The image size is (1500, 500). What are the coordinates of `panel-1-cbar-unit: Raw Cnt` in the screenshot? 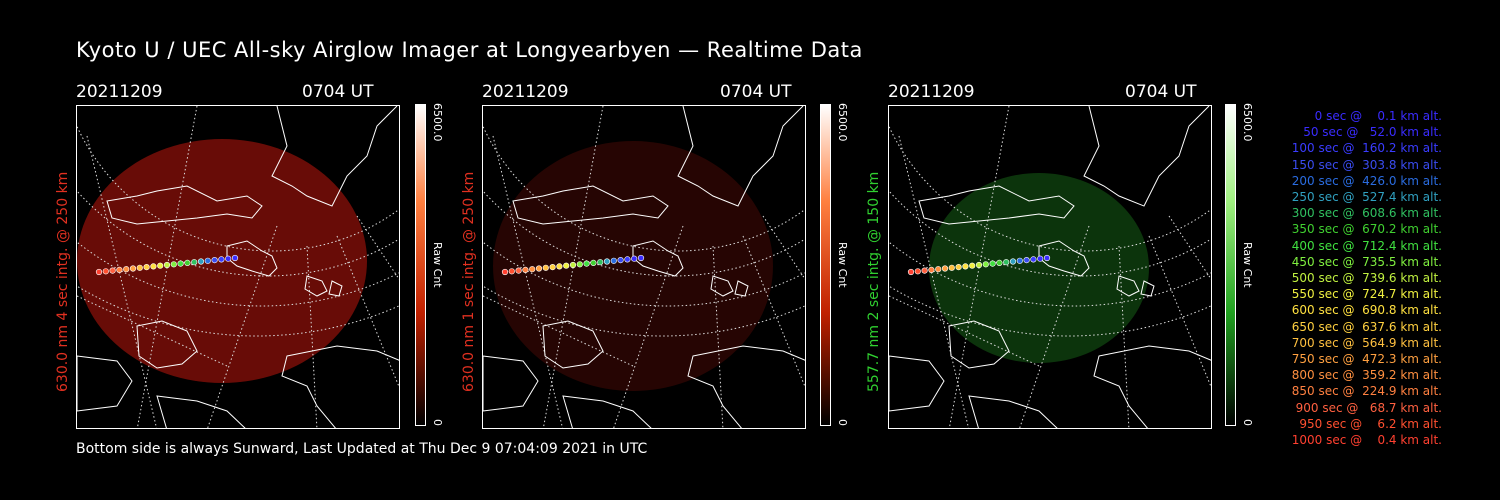 It's located at (437, 265).